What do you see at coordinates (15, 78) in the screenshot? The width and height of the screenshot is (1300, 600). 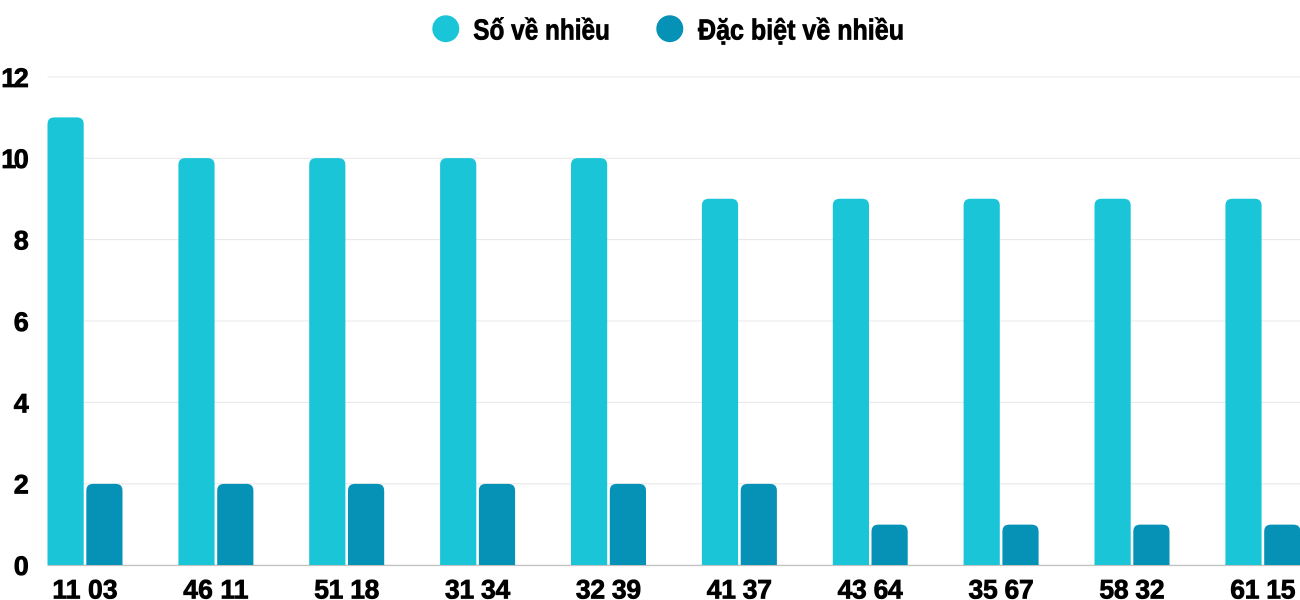 I see `svg-text: 12` at bounding box center [15, 78].